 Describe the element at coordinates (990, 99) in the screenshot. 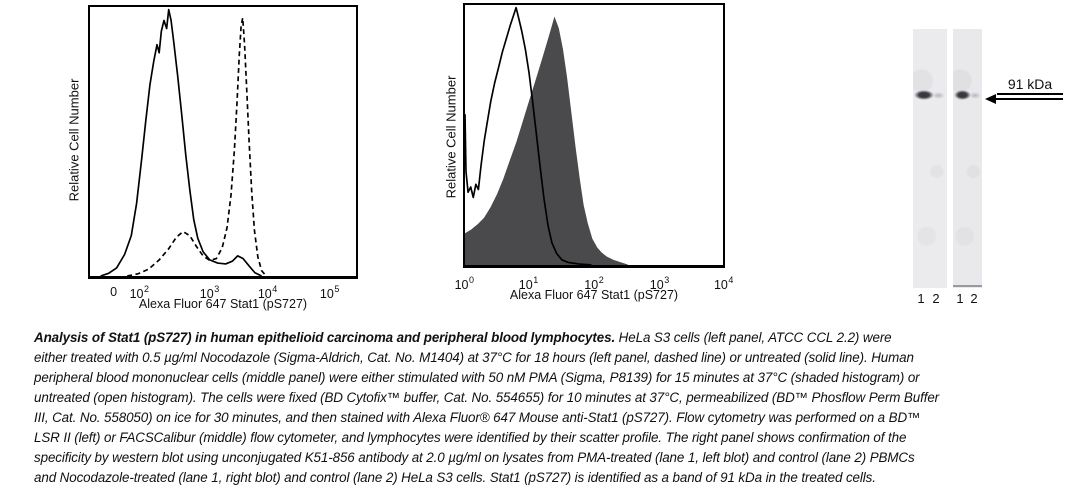

I see `arrow-left-icon` at that location.